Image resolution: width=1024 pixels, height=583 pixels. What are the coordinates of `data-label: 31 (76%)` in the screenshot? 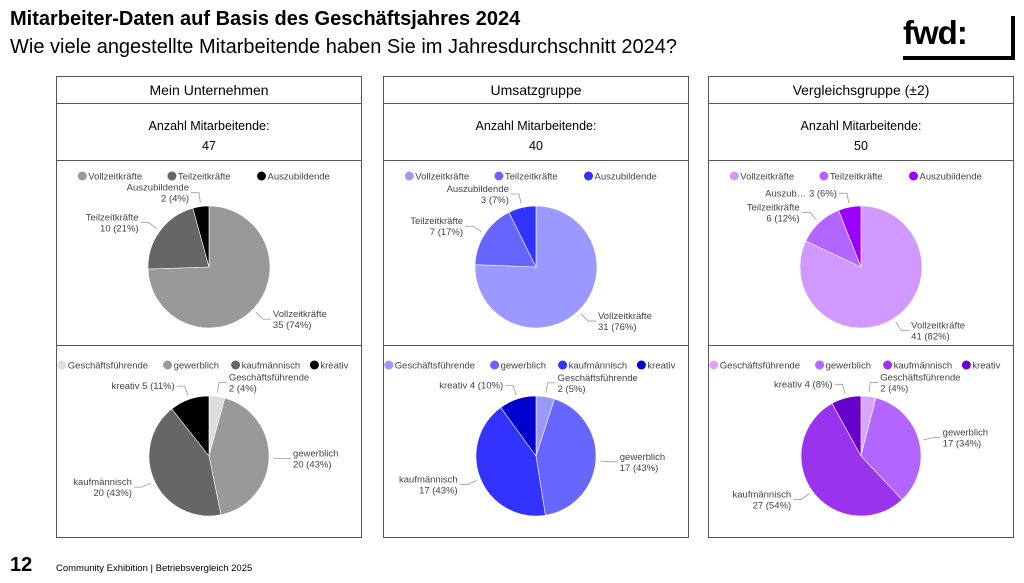 It's located at (617, 327).